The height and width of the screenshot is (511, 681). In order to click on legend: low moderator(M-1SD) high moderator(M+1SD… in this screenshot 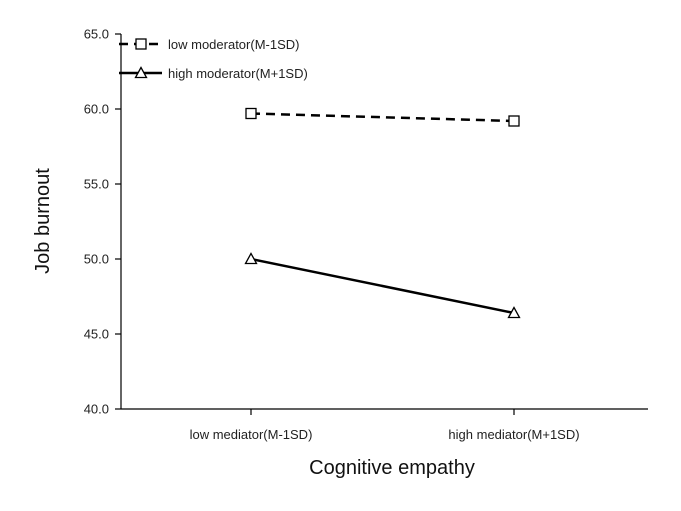, I will do `click(213, 59)`.